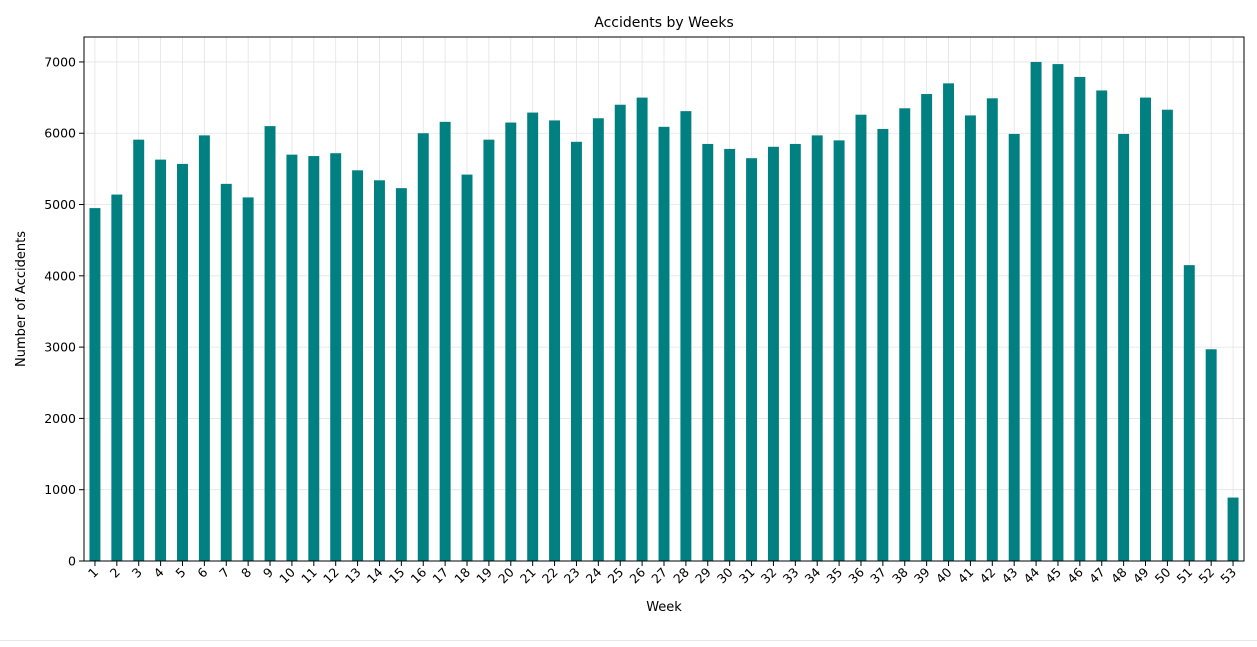  What do you see at coordinates (93, 573) in the screenshot?
I see `x-tick-label: 1` at bounding box center [93, 573].